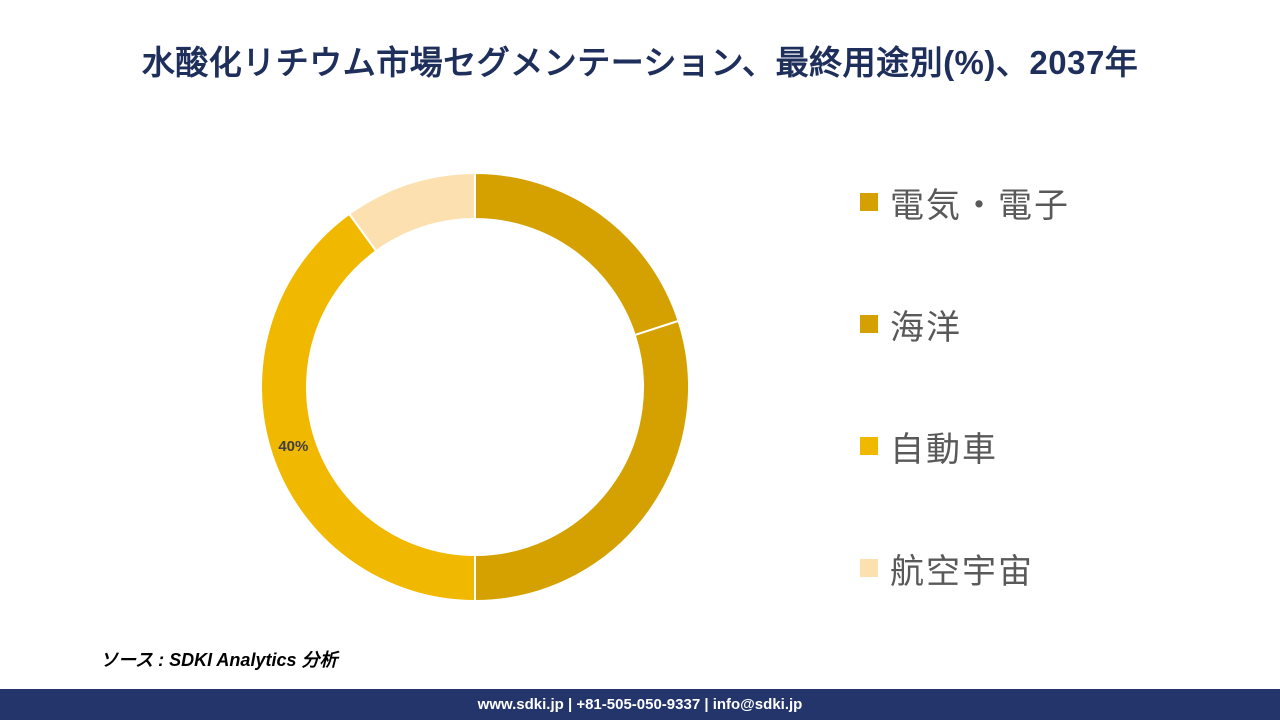 The height and width of the screenshot is (720, 1280). I want to click on data-label-3: 40%, so click(293, 446).